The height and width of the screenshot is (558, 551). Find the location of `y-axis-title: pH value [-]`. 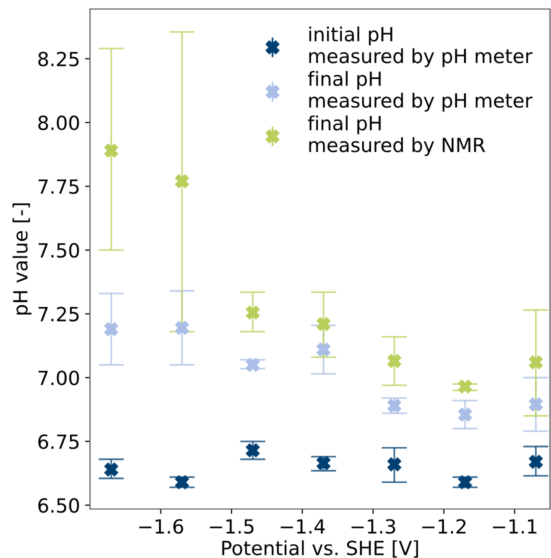

y-axis-title: pH value [-] is located at coordinates (22, 259).